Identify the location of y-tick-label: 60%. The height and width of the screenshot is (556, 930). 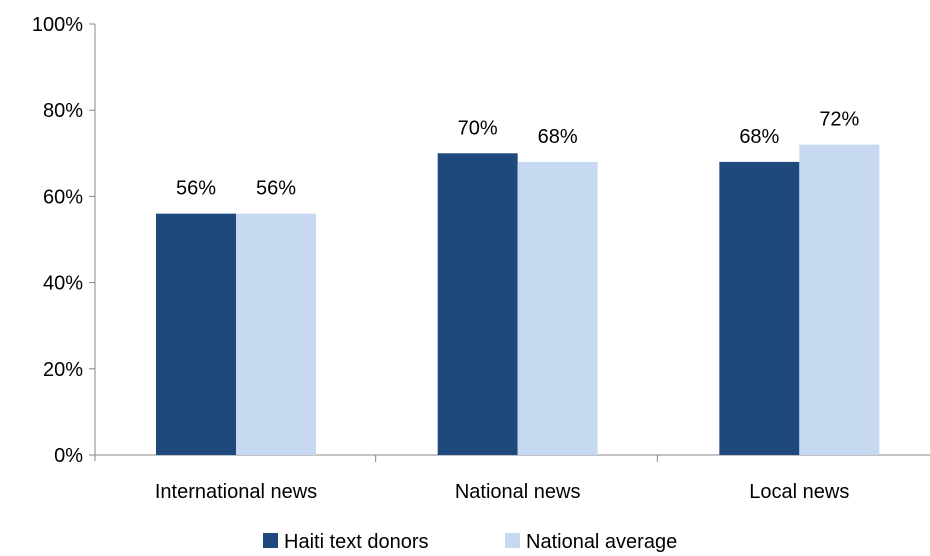
(63, 197).